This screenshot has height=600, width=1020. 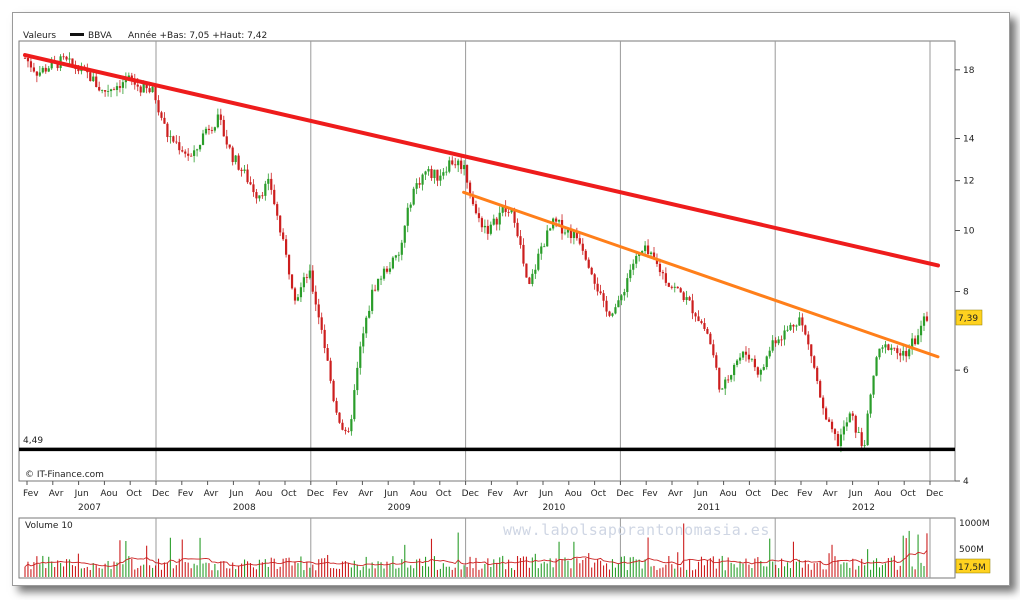 What do you see at coordinates (969, 276) in the screenshot?
I see `y-axis: 4 6 8 10 12 14 18` at bounding box center [969, 276].